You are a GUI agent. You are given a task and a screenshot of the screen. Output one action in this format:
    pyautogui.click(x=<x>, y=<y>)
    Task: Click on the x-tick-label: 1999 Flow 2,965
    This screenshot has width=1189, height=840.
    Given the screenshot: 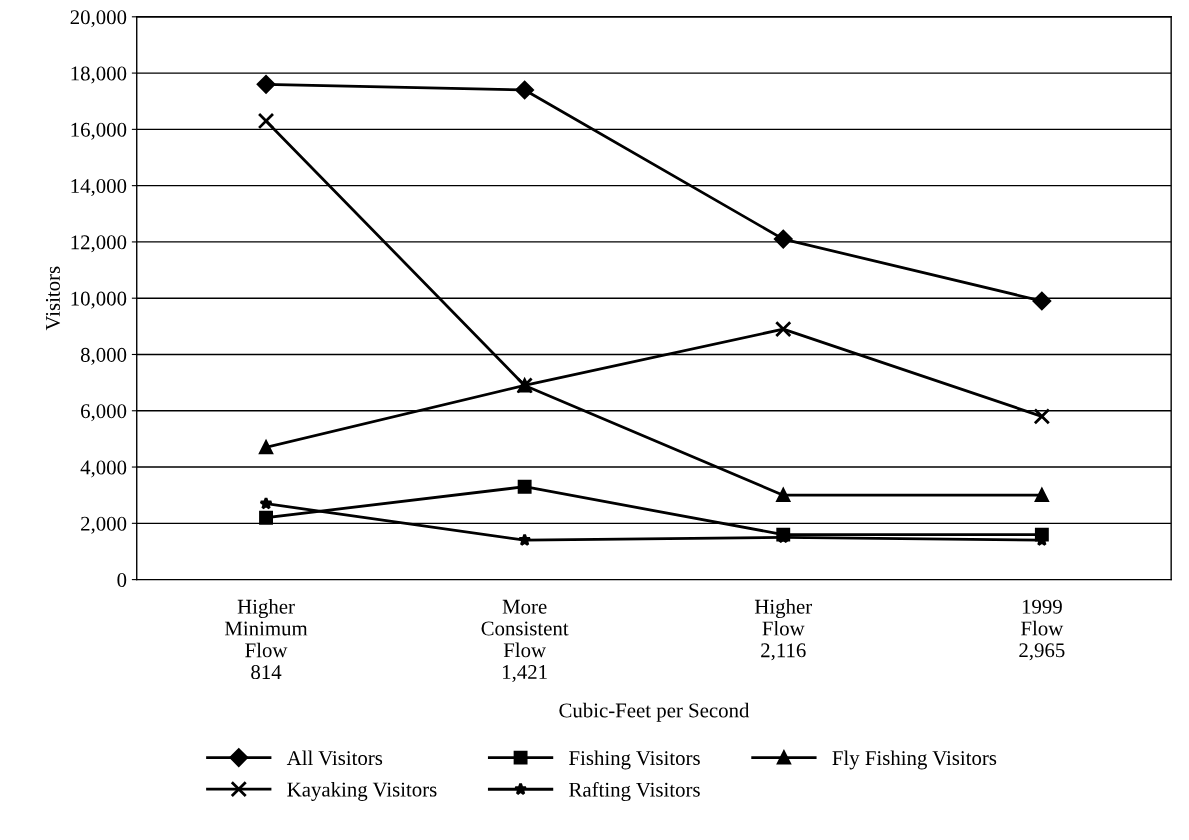 What is the action you would take?
    pyautogui.click(x=1042, y=630)
    